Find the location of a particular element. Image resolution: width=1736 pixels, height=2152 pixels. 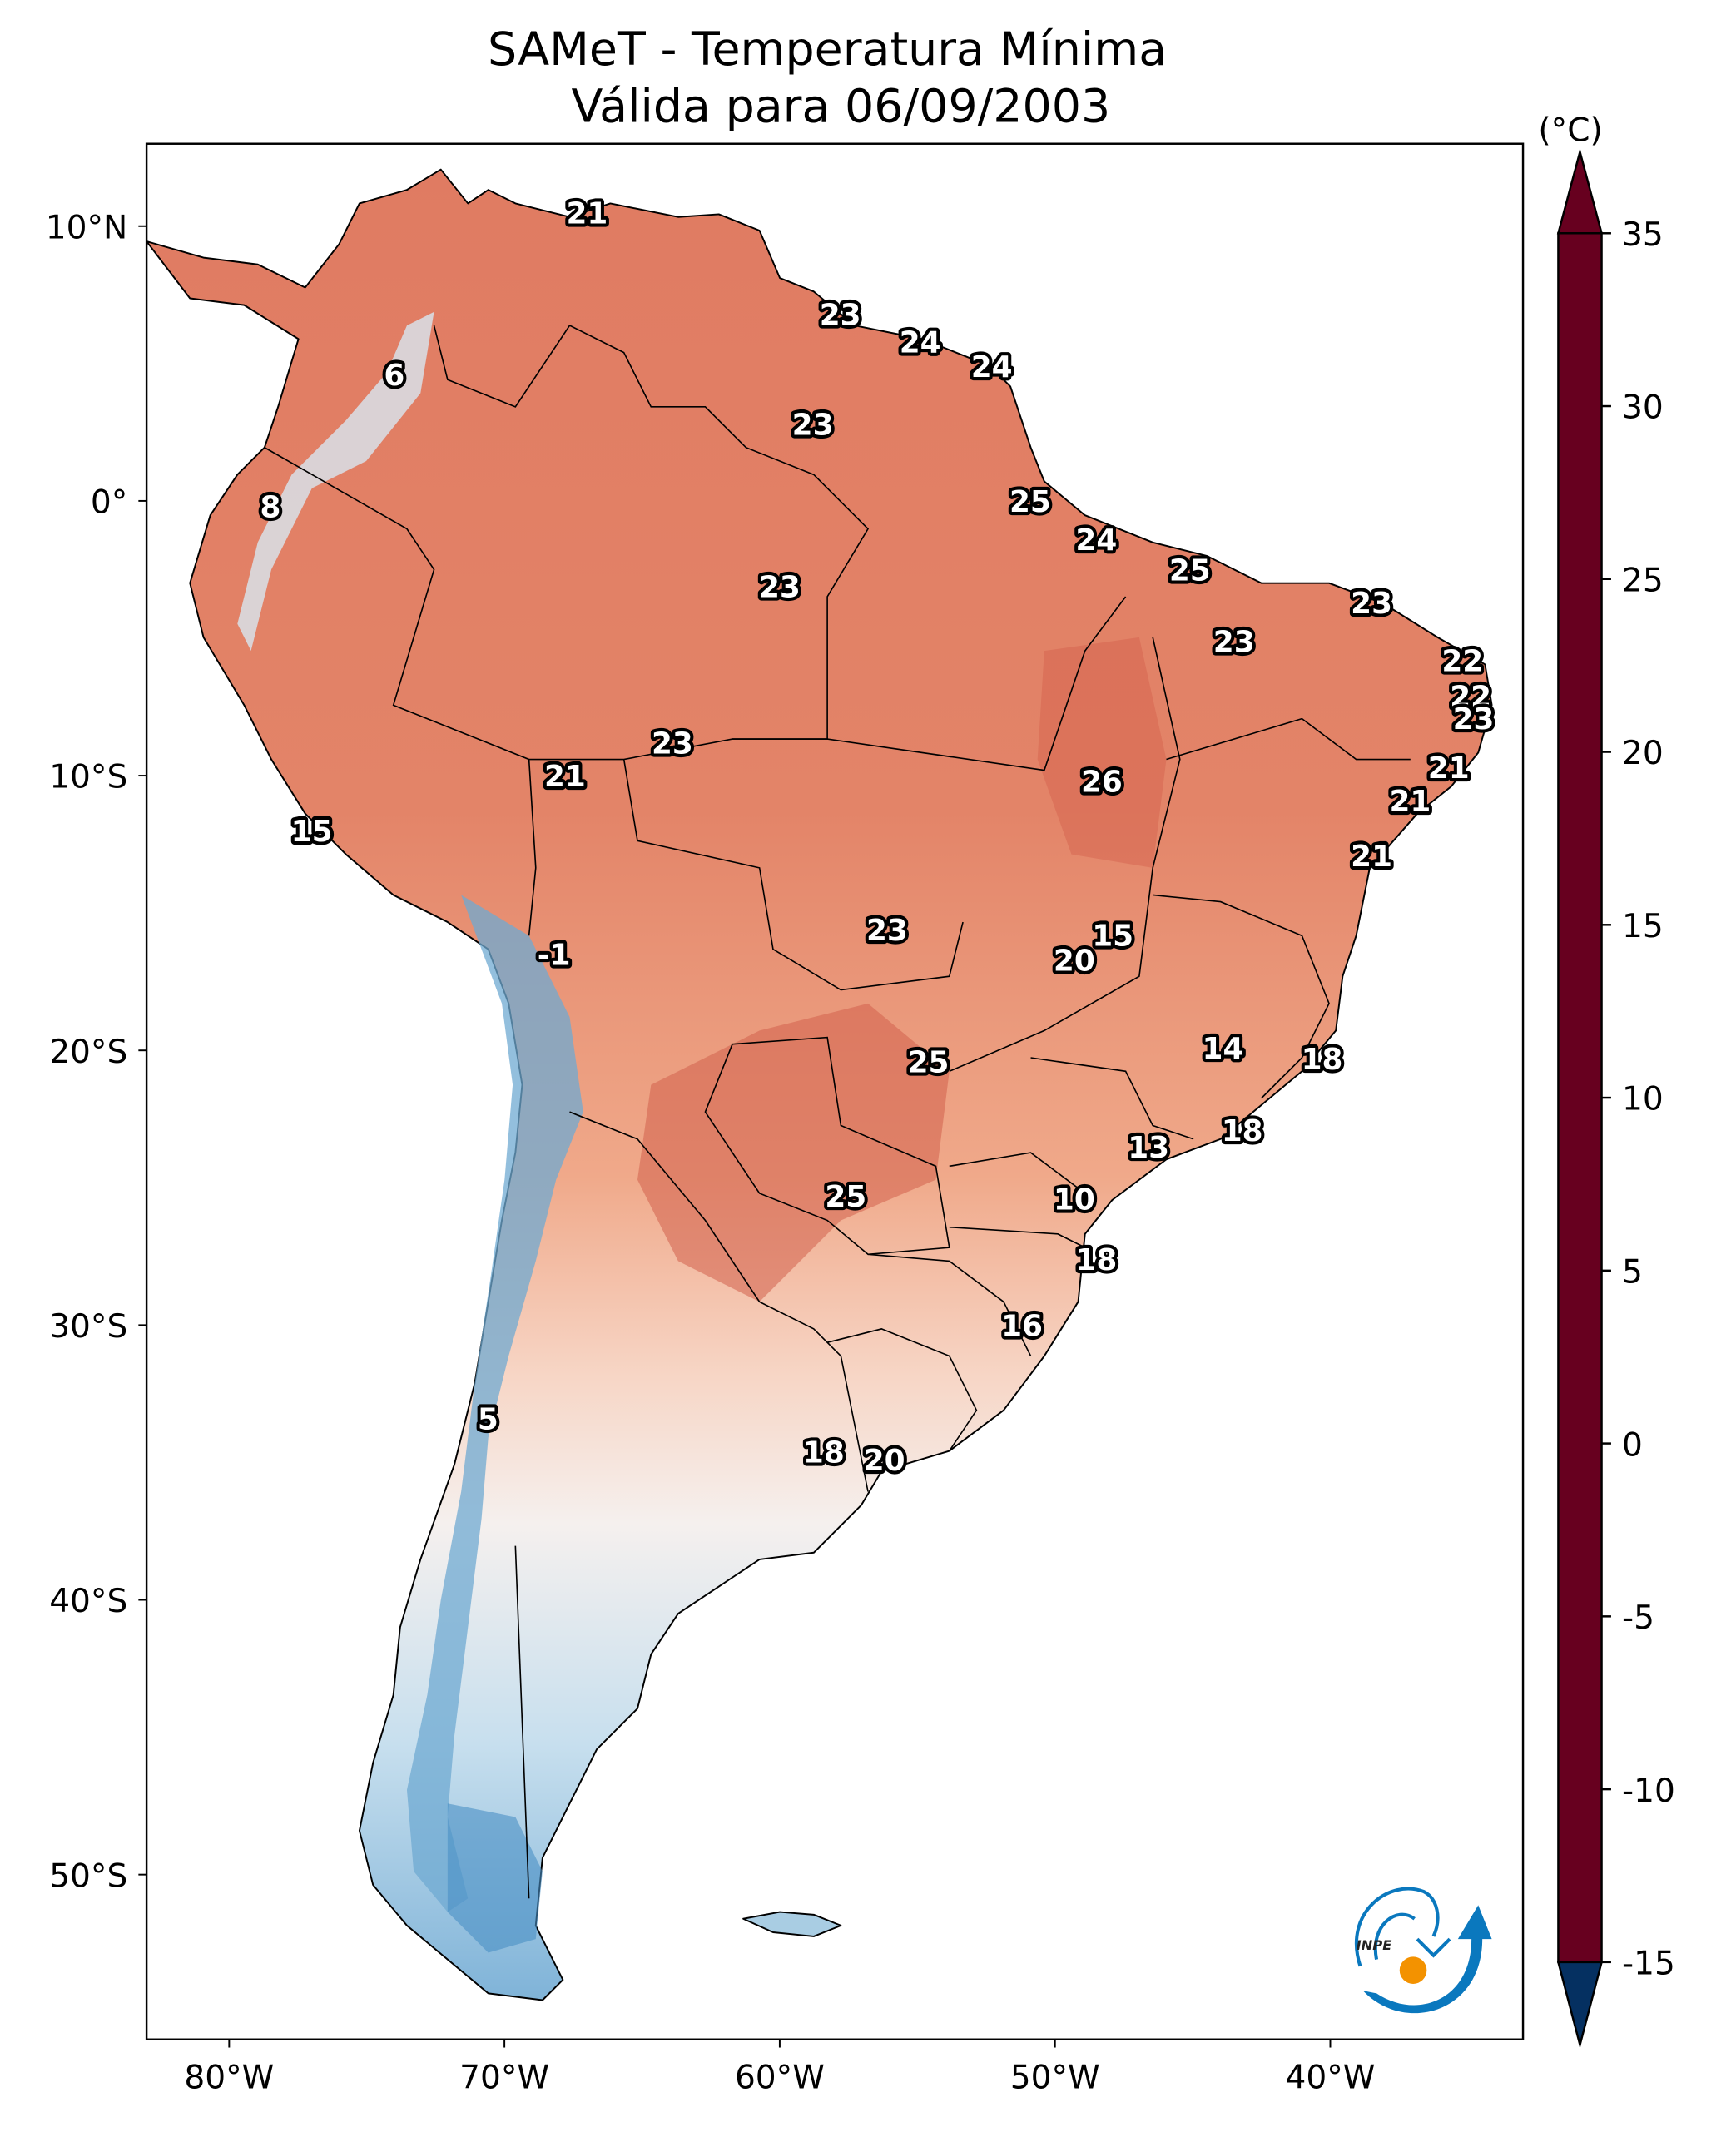

station-value-label: 26 is located at coordinates (1102, 783).